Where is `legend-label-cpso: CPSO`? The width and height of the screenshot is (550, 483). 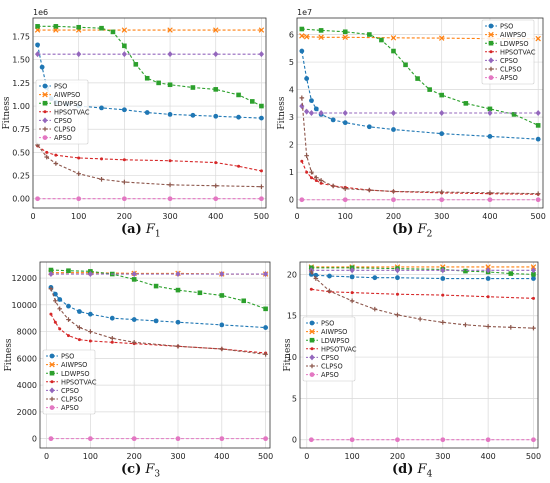
legend-label-cpso: CPSO is located at coordinates (70, 391).